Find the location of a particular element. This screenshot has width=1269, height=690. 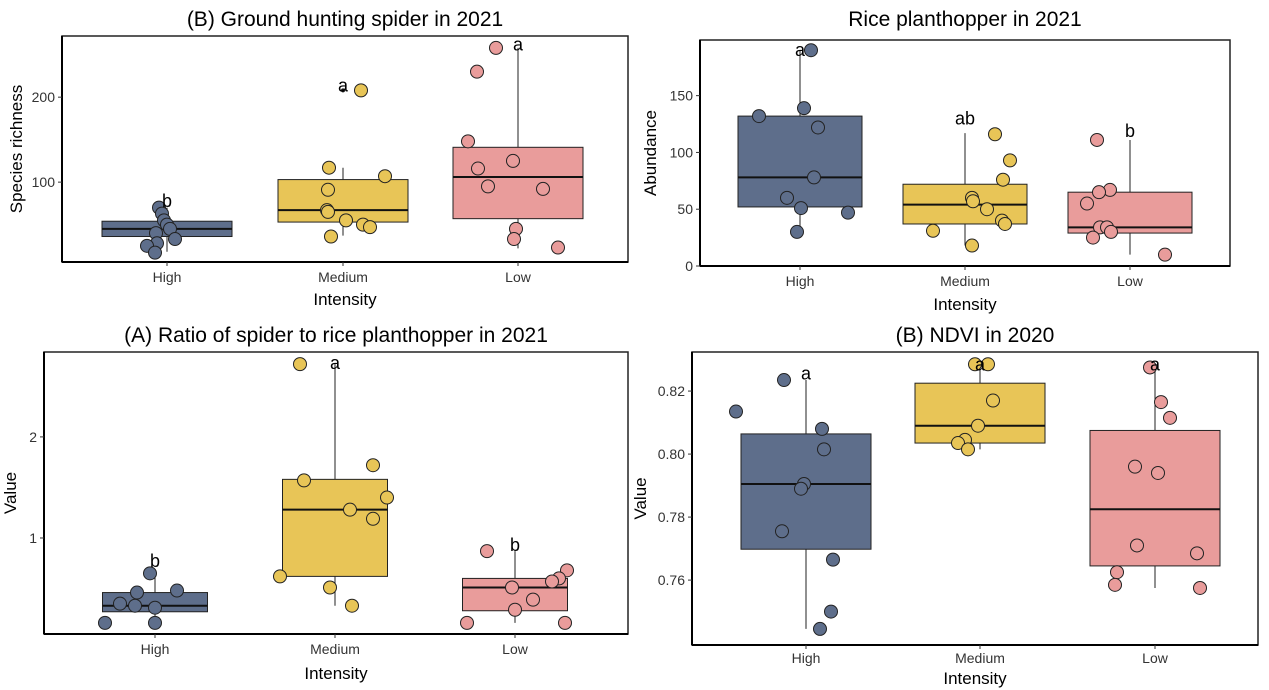

y-tick-label: 200 is located at coordinates (44, 97).